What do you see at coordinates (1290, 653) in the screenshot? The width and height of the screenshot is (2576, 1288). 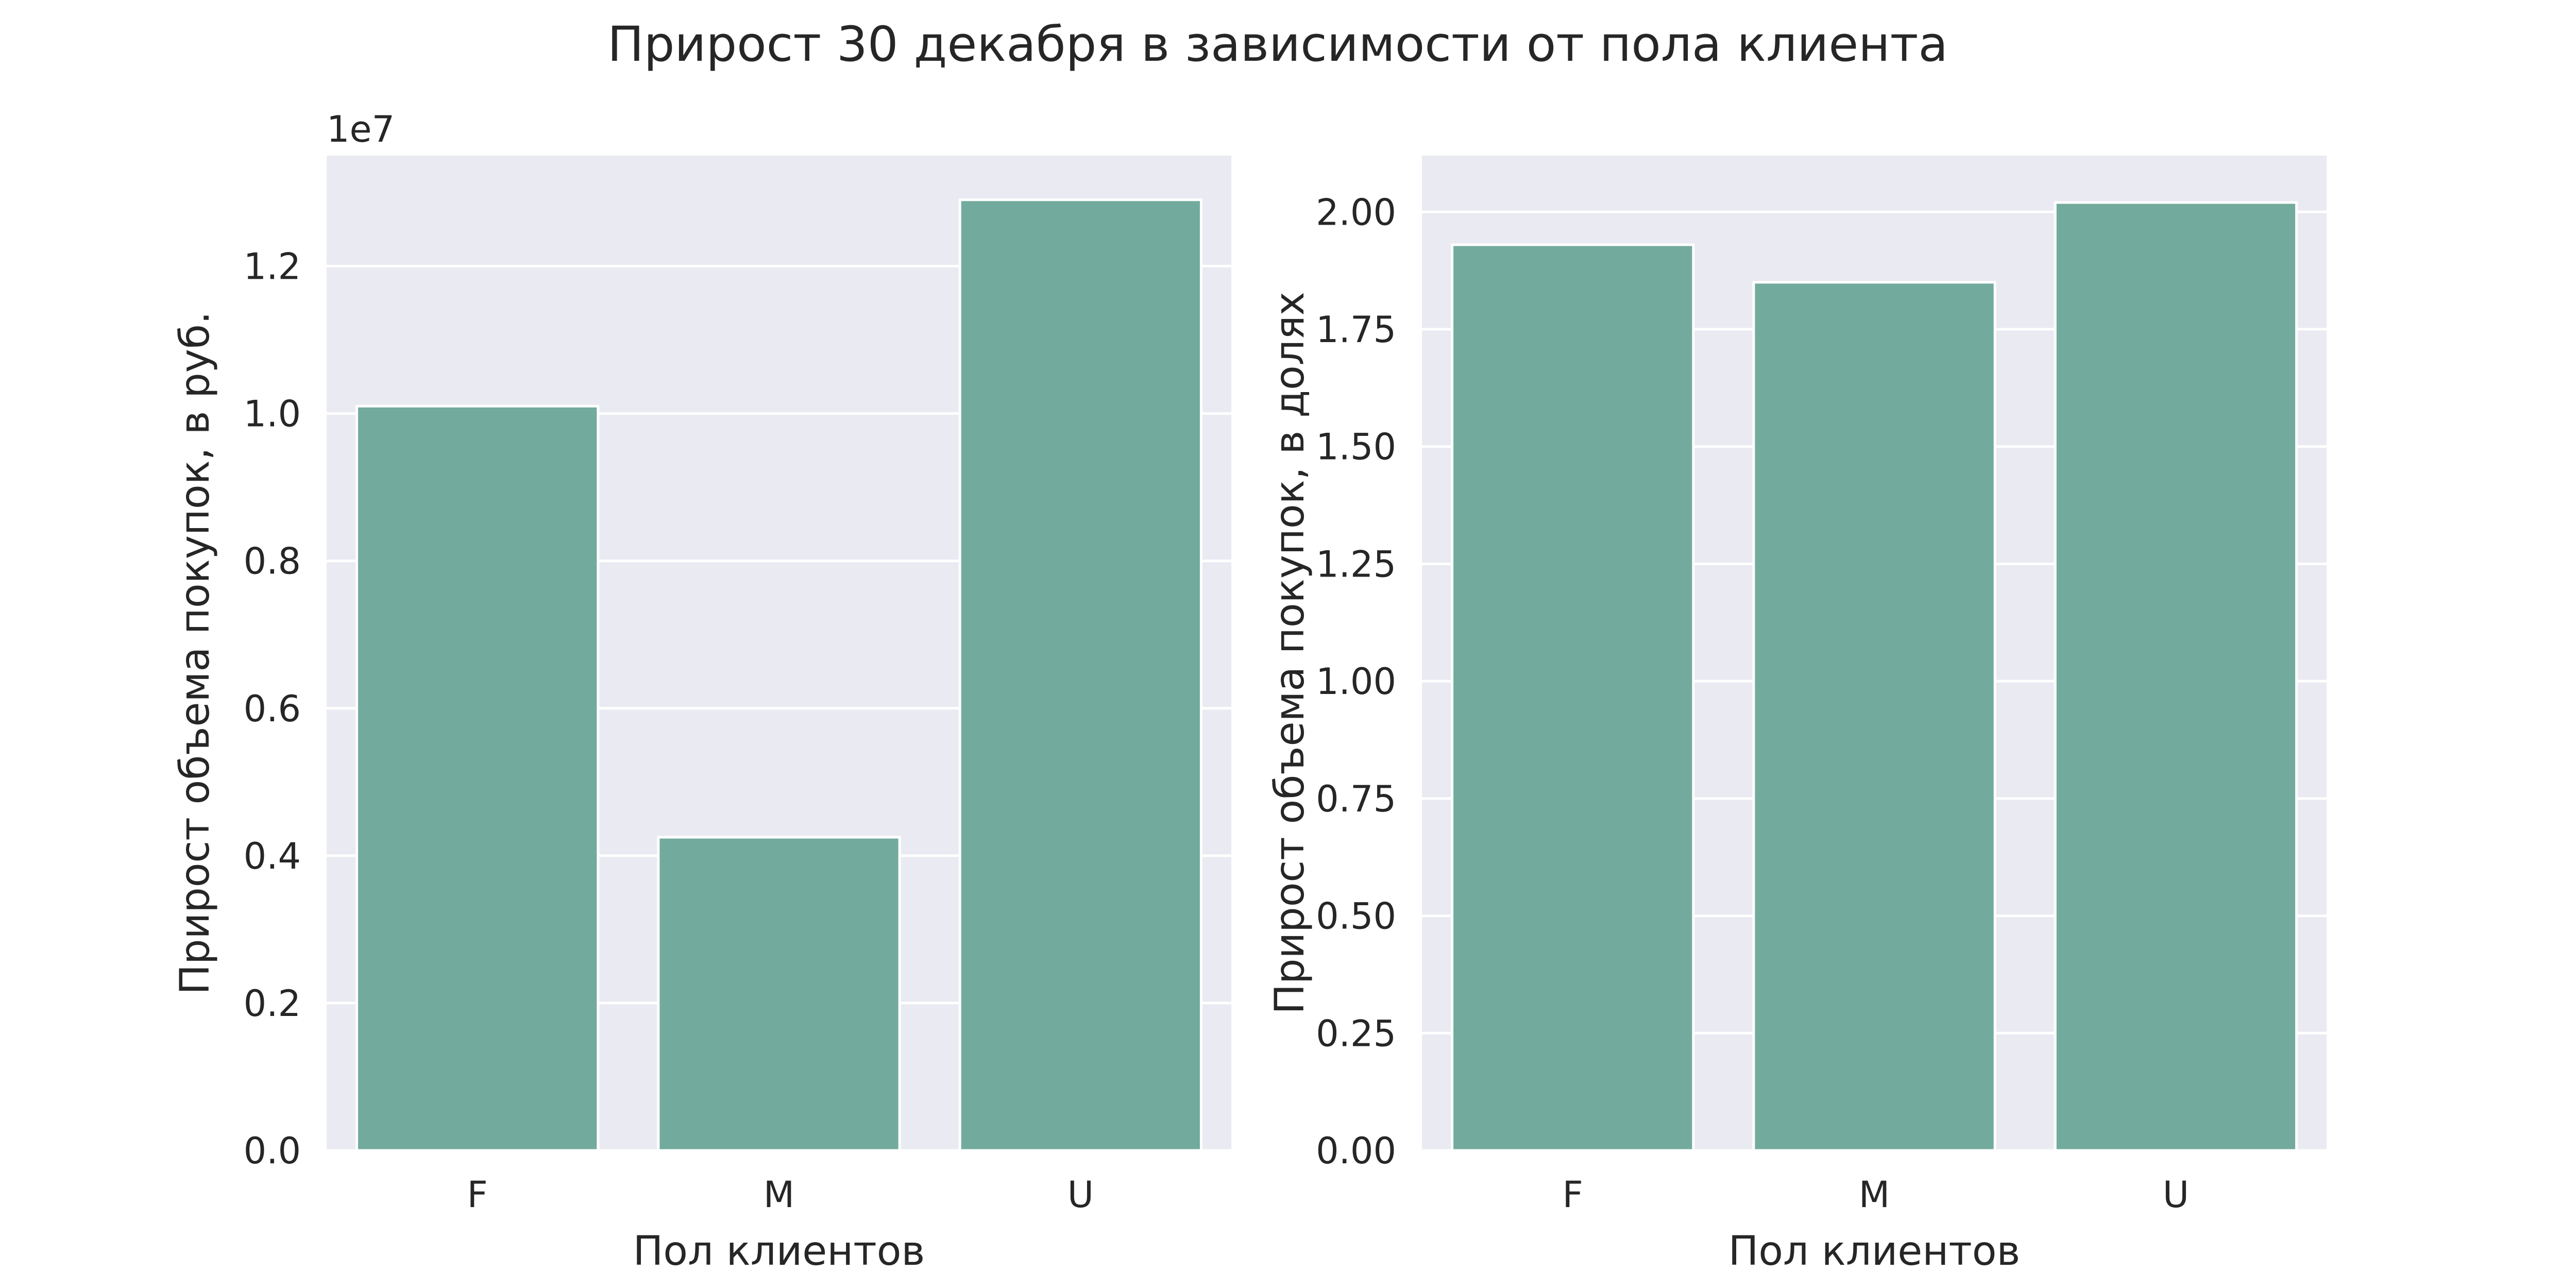 I see `y-axis-label: Прирост объема покупок, в долях` at bounding box center [1290, 653].